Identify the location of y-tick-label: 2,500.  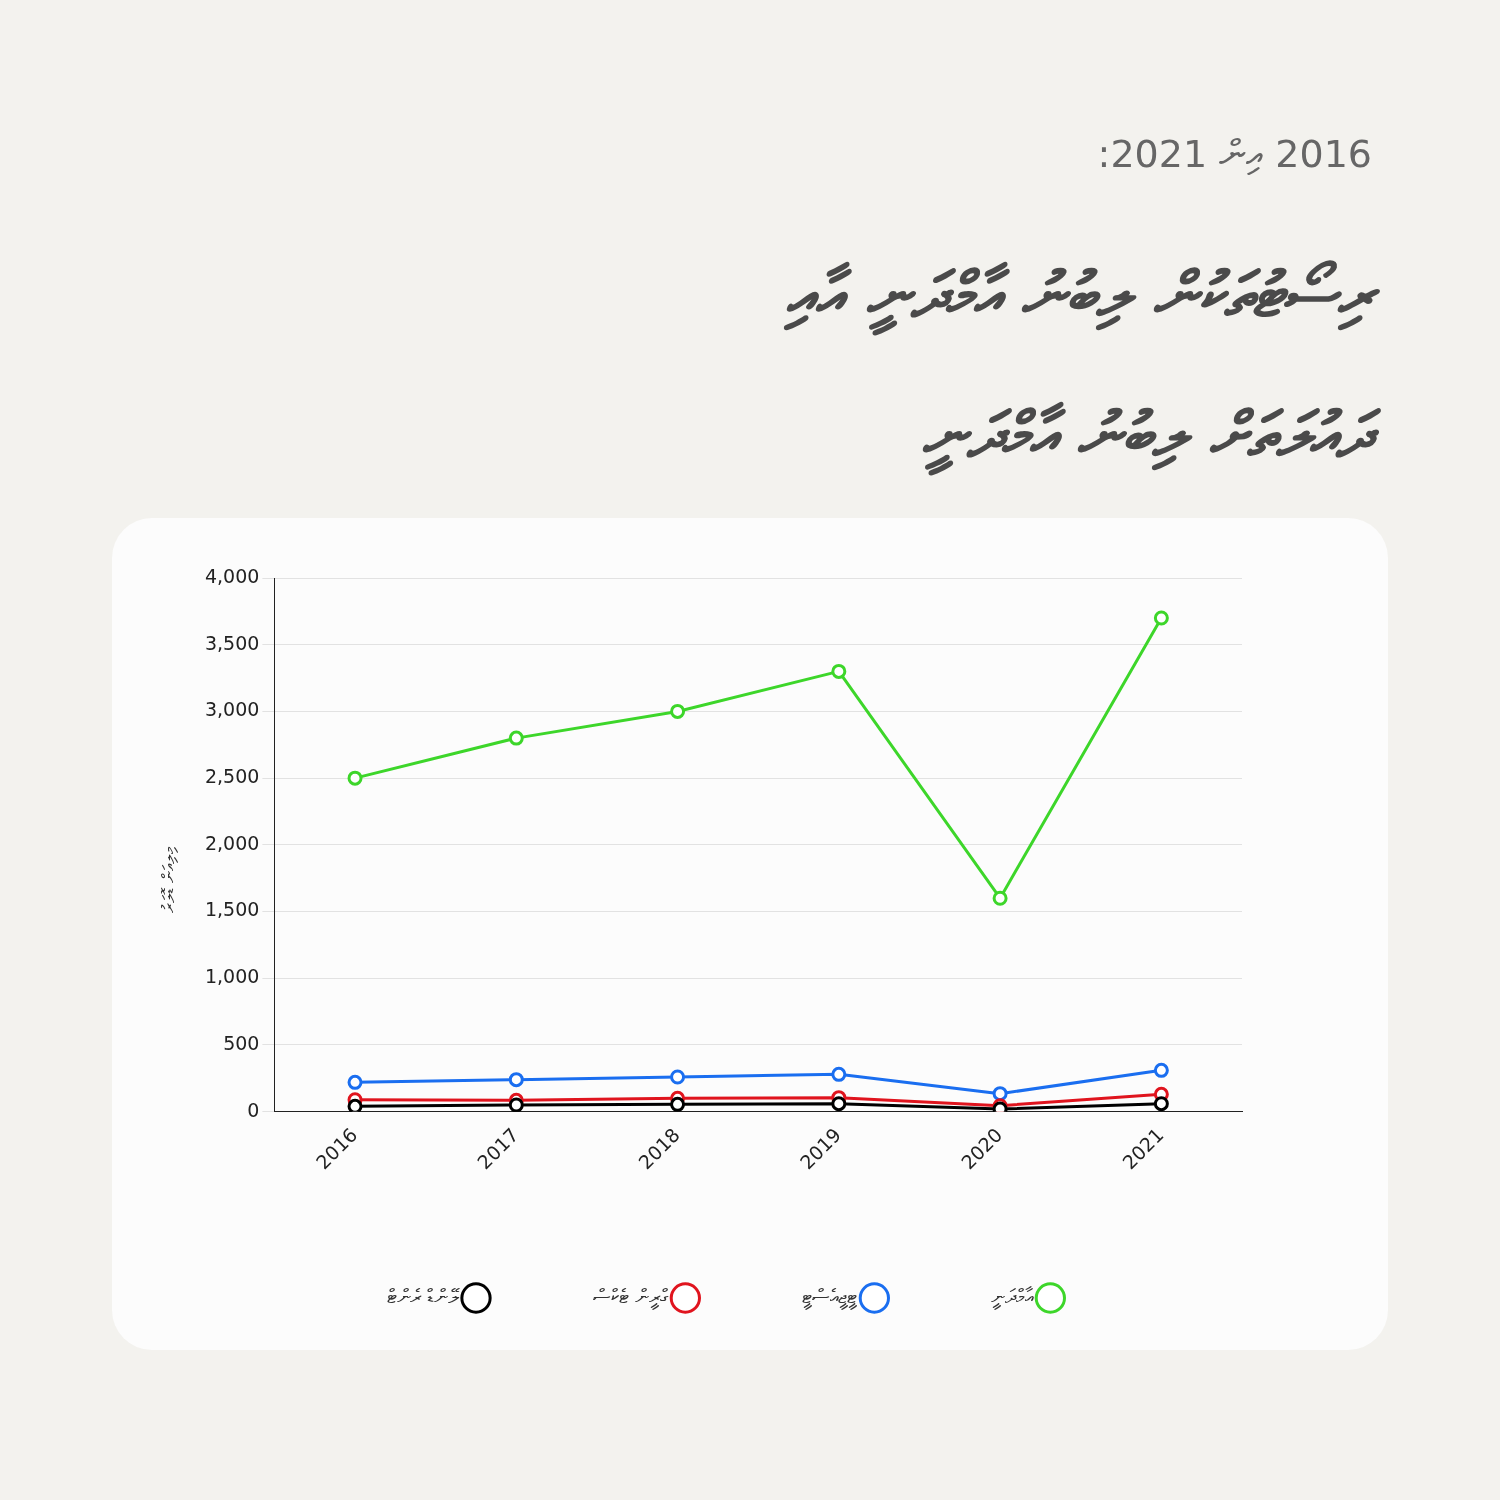
(232, 776).